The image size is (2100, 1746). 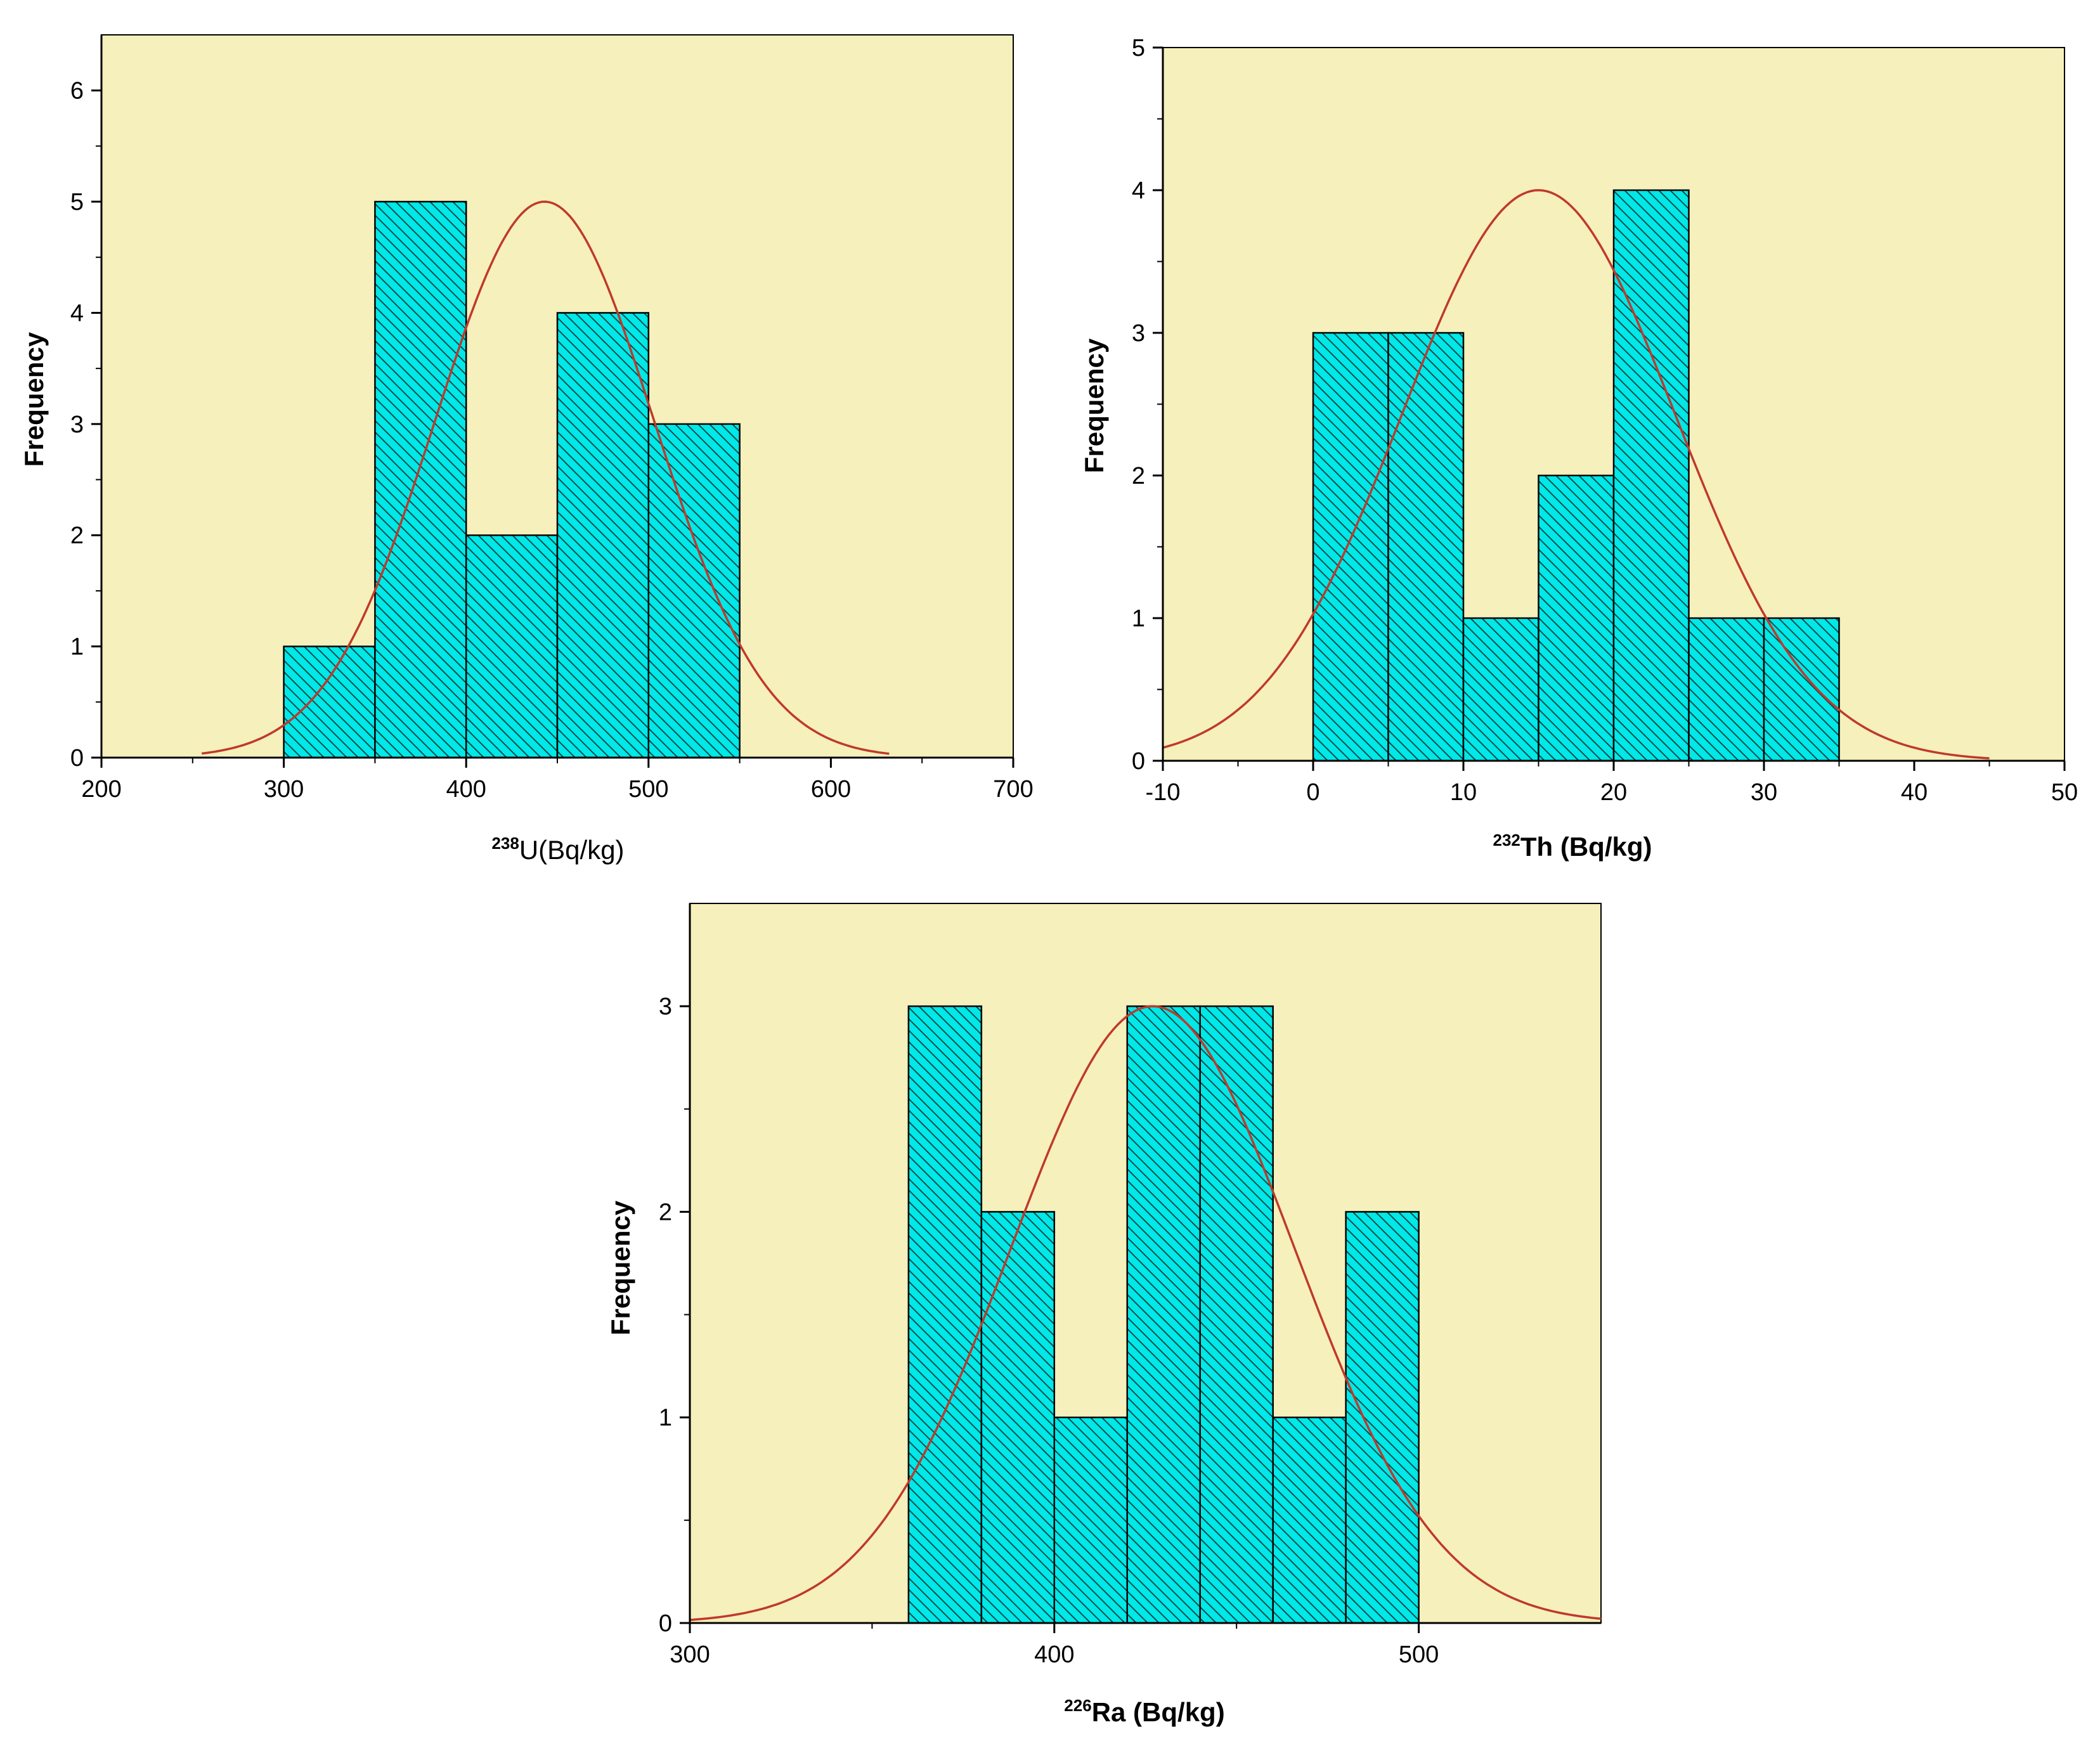 What do you see at coordinates (1507, 840) in the screenshot?
I see `isotope-mass-number: 232` at bounding box center [1507, 840].